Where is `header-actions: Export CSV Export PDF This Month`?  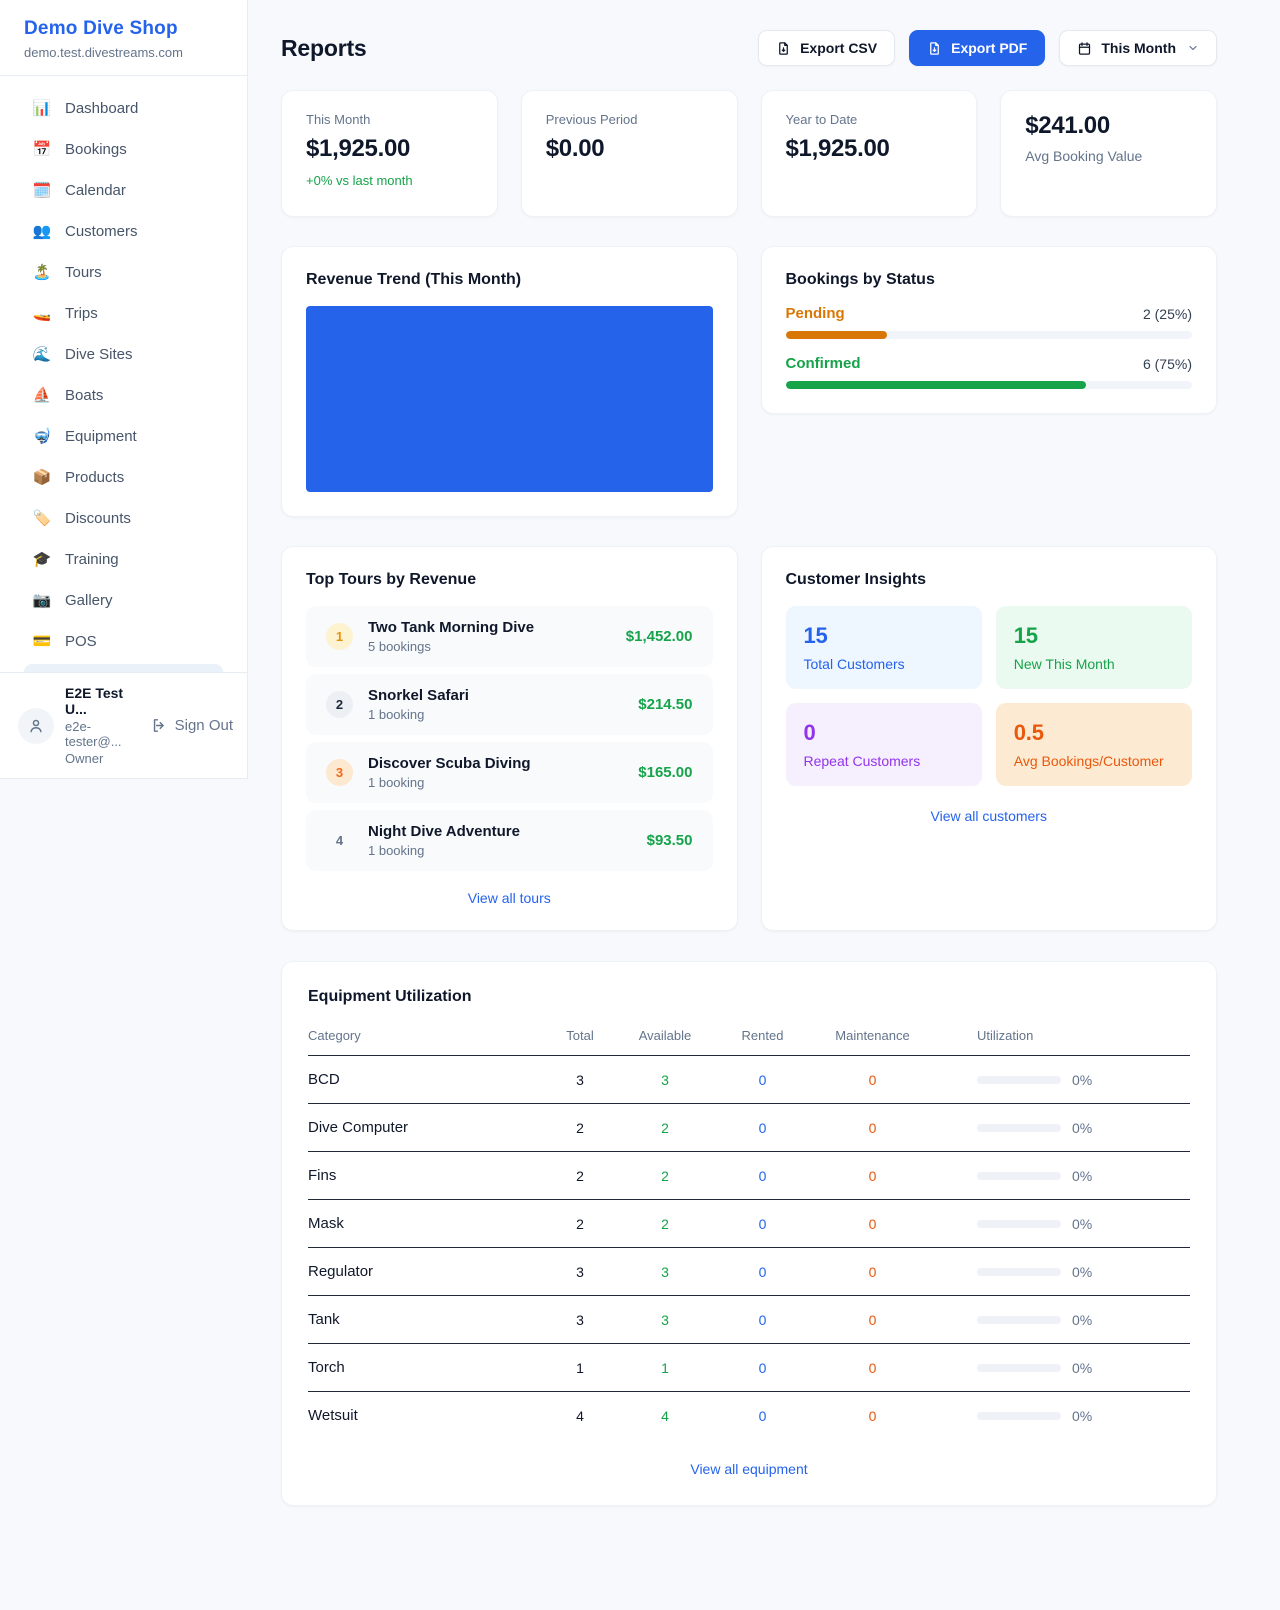
header-actions: Export CSV Export PDF This Month is located at coordinates (987, 48).